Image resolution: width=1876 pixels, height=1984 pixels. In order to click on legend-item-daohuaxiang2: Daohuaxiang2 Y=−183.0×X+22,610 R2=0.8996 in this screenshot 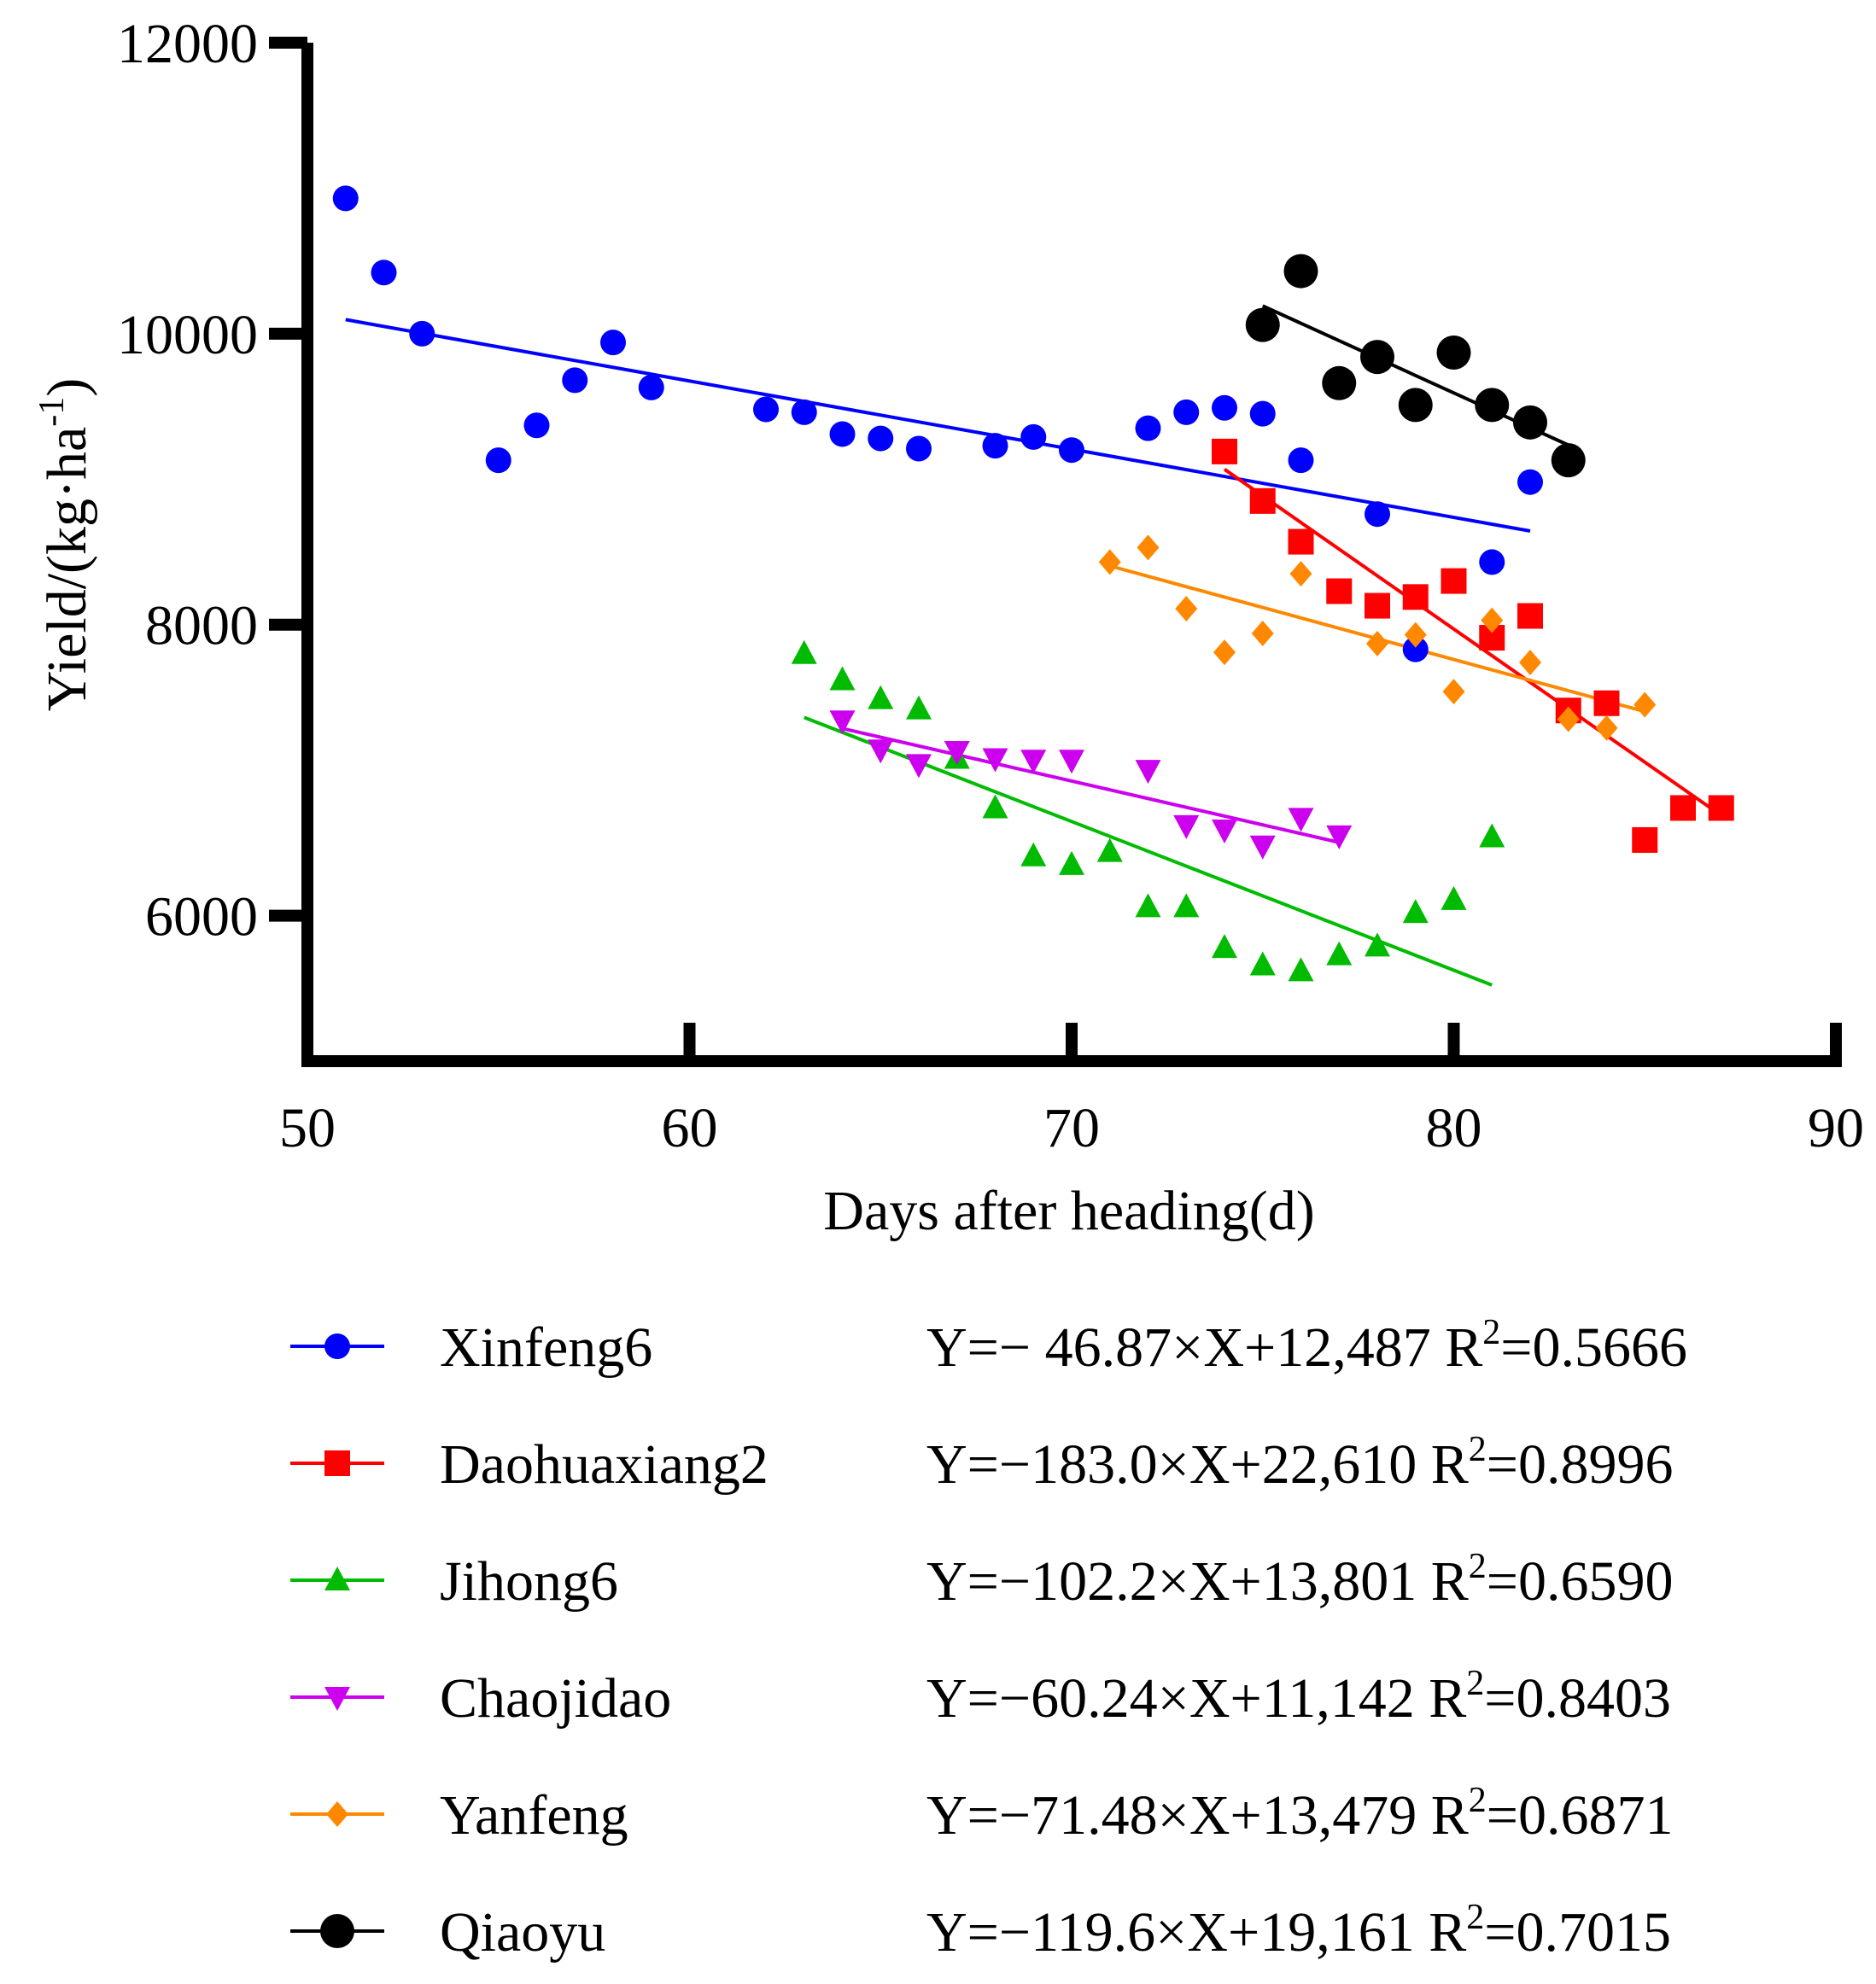, I will do `click(981, 1463)`.